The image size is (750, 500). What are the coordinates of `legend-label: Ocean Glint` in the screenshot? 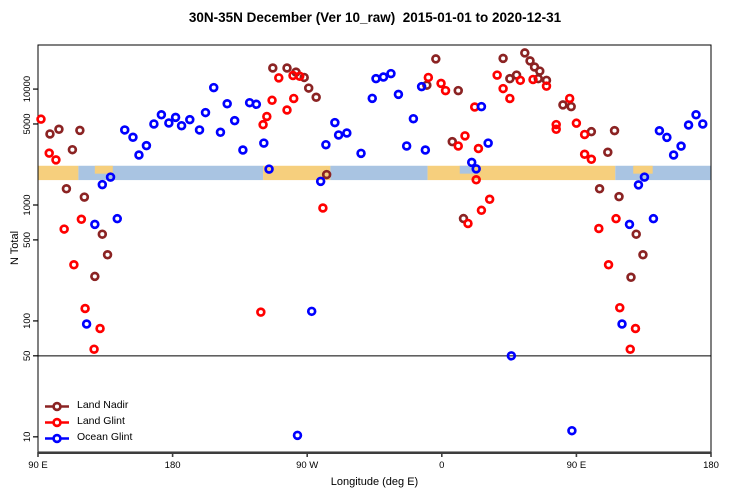 It's located at (105, 437).